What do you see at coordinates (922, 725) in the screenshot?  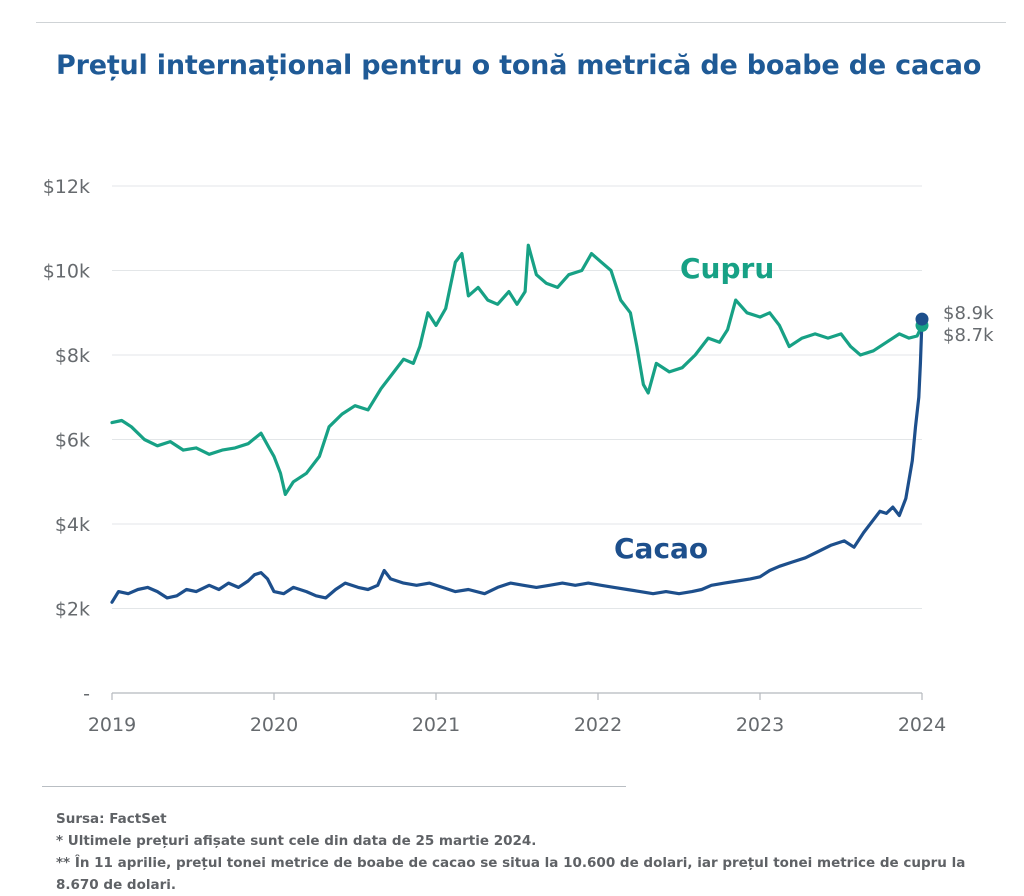 I see `x-tick-label: 2024` at bounding box center [922, 725].